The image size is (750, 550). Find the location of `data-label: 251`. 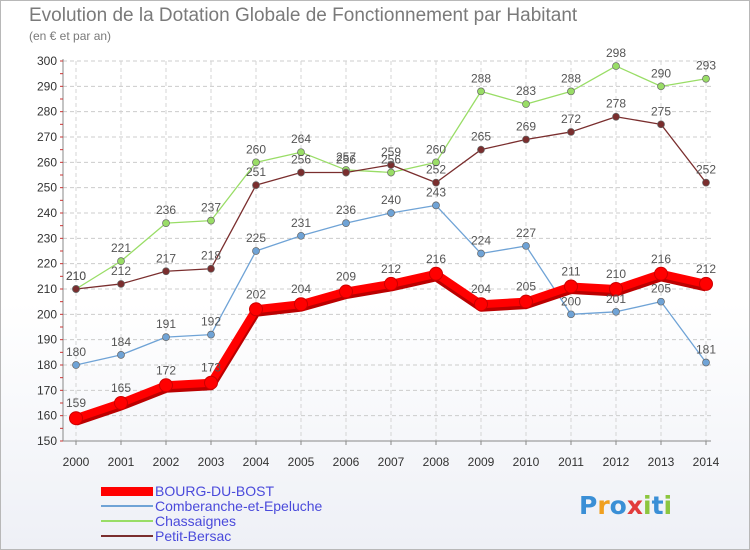

data-label: 251 is located at coordinates (256, 172).